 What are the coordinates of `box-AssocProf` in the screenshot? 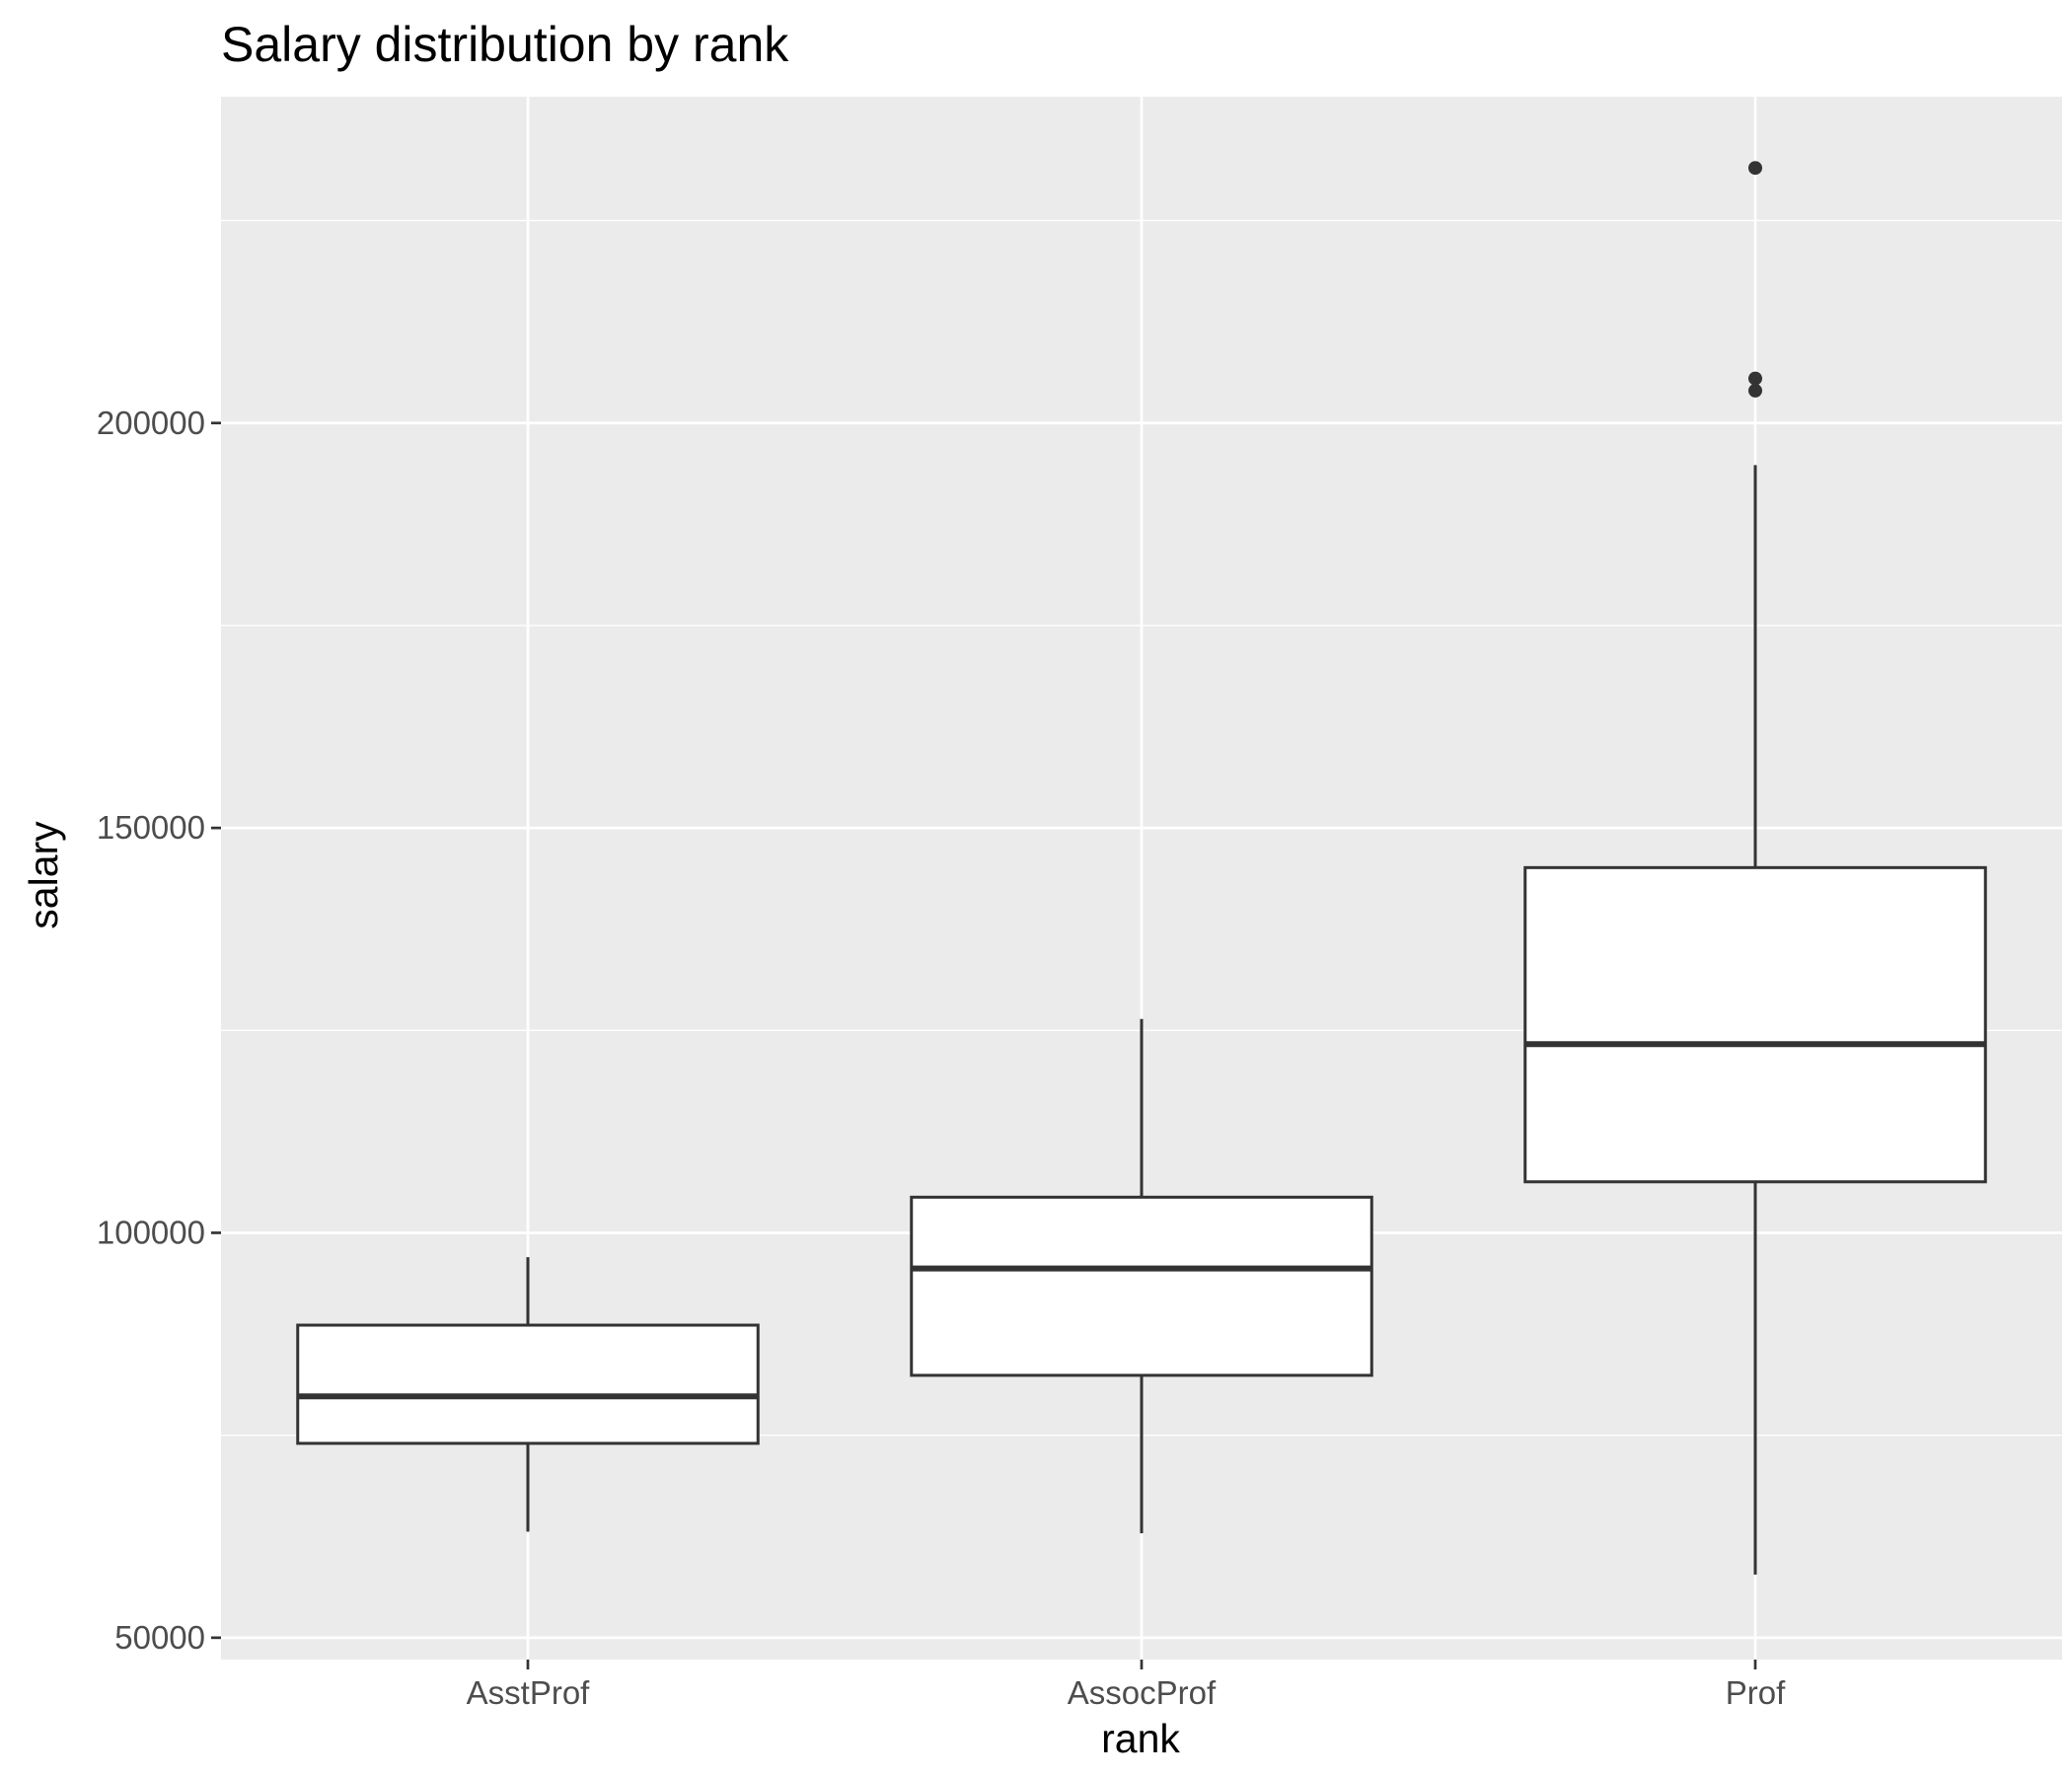 It's located at (1142, 1276).